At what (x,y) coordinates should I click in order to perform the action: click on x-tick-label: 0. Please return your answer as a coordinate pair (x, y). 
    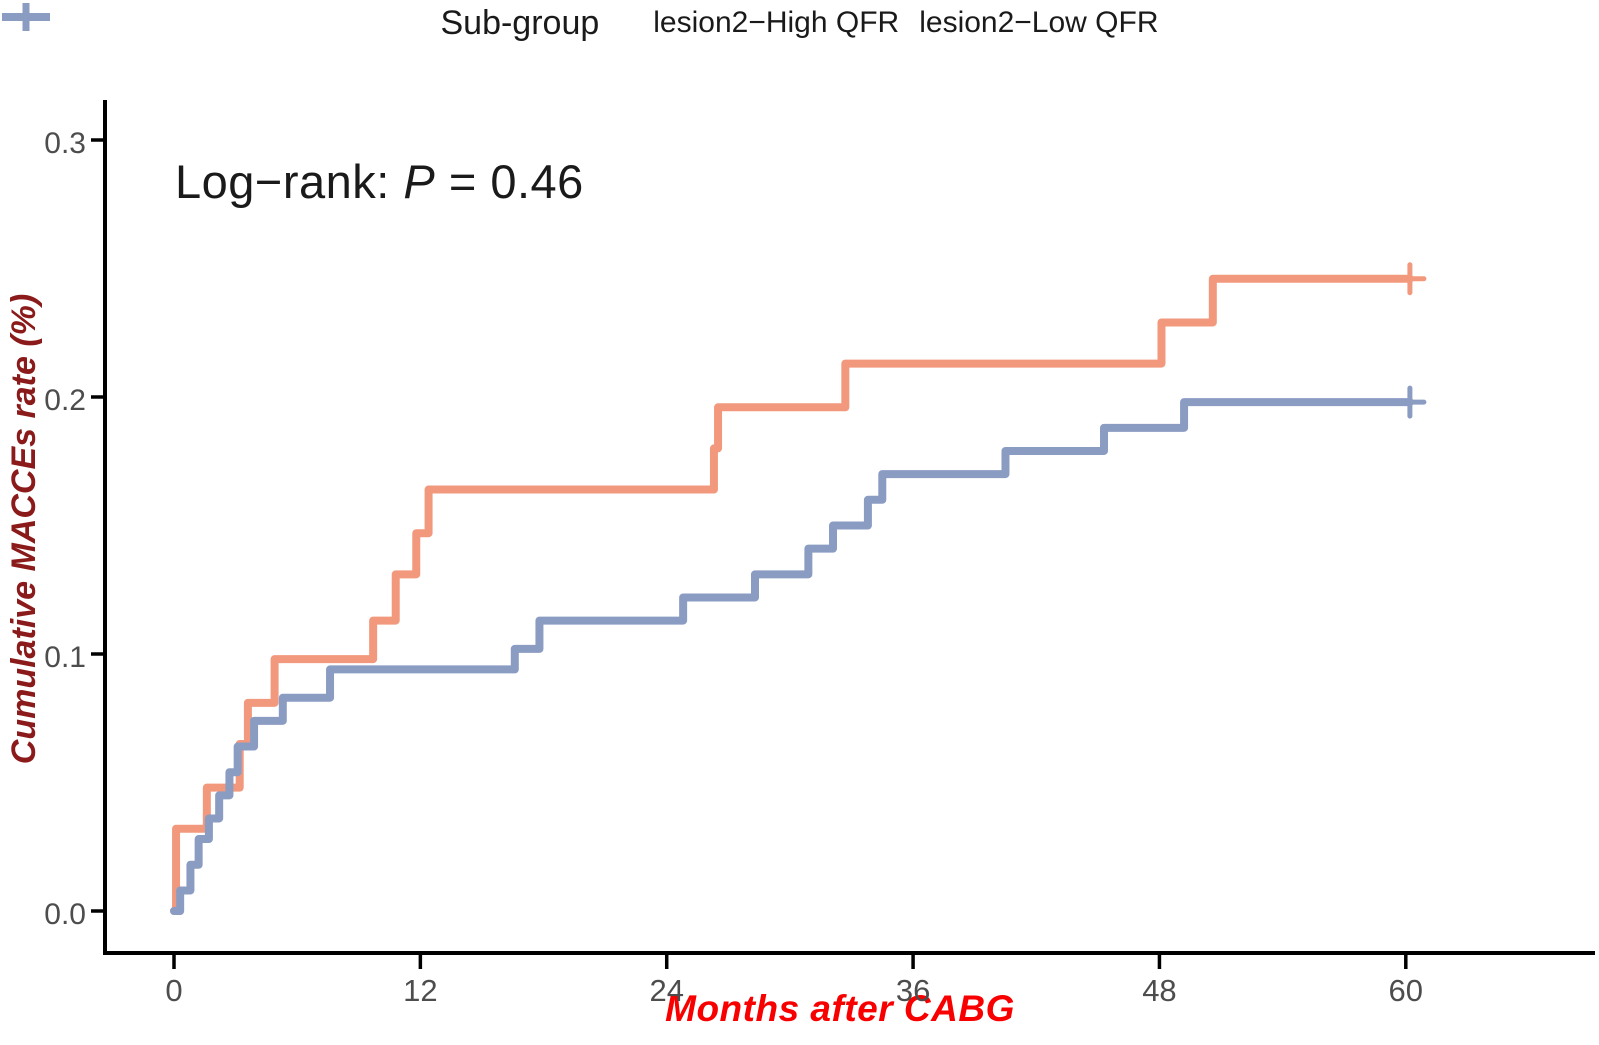
    Looking at the image, I should click on (174, 990).